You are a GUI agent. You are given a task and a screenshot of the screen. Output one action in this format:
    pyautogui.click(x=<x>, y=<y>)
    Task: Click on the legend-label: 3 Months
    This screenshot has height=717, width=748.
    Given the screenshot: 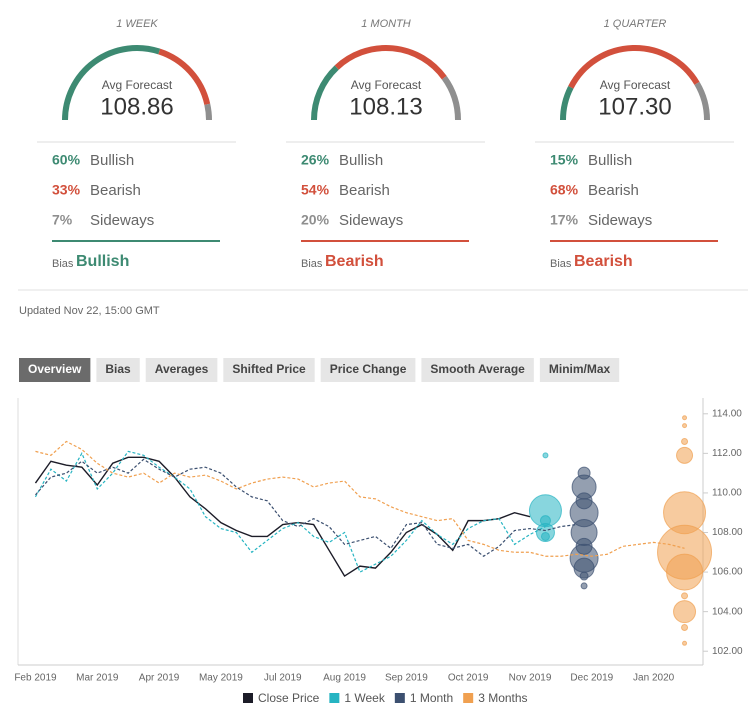 What is the action you would take?
    pyautogui.click(x=502, y=698)
    